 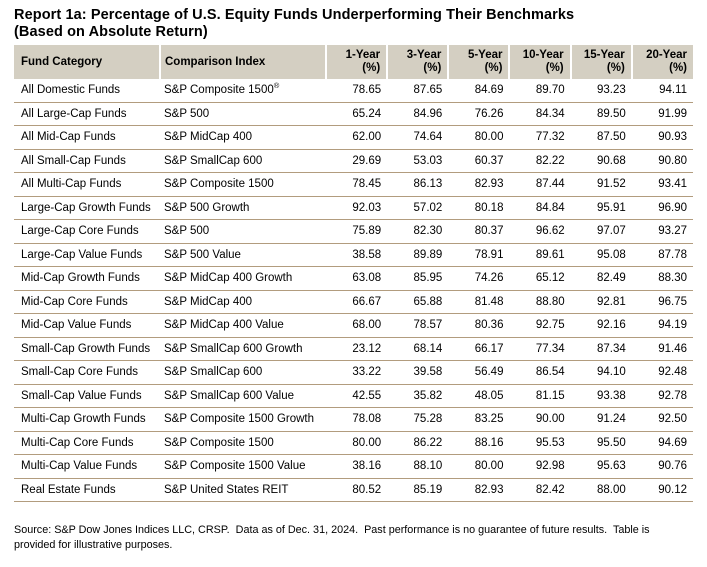 I want to click on percentage-value-cell: 92.81, so click(x=601, y=302).